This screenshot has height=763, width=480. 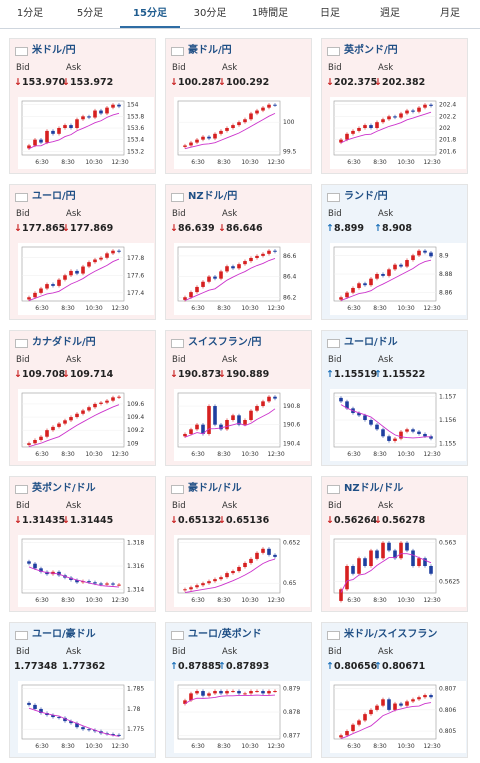 I want to click on chart-svg: 8.9 8.88 8.86 6:30 8:30 10:30 12:30, so click(x=393, y=279).